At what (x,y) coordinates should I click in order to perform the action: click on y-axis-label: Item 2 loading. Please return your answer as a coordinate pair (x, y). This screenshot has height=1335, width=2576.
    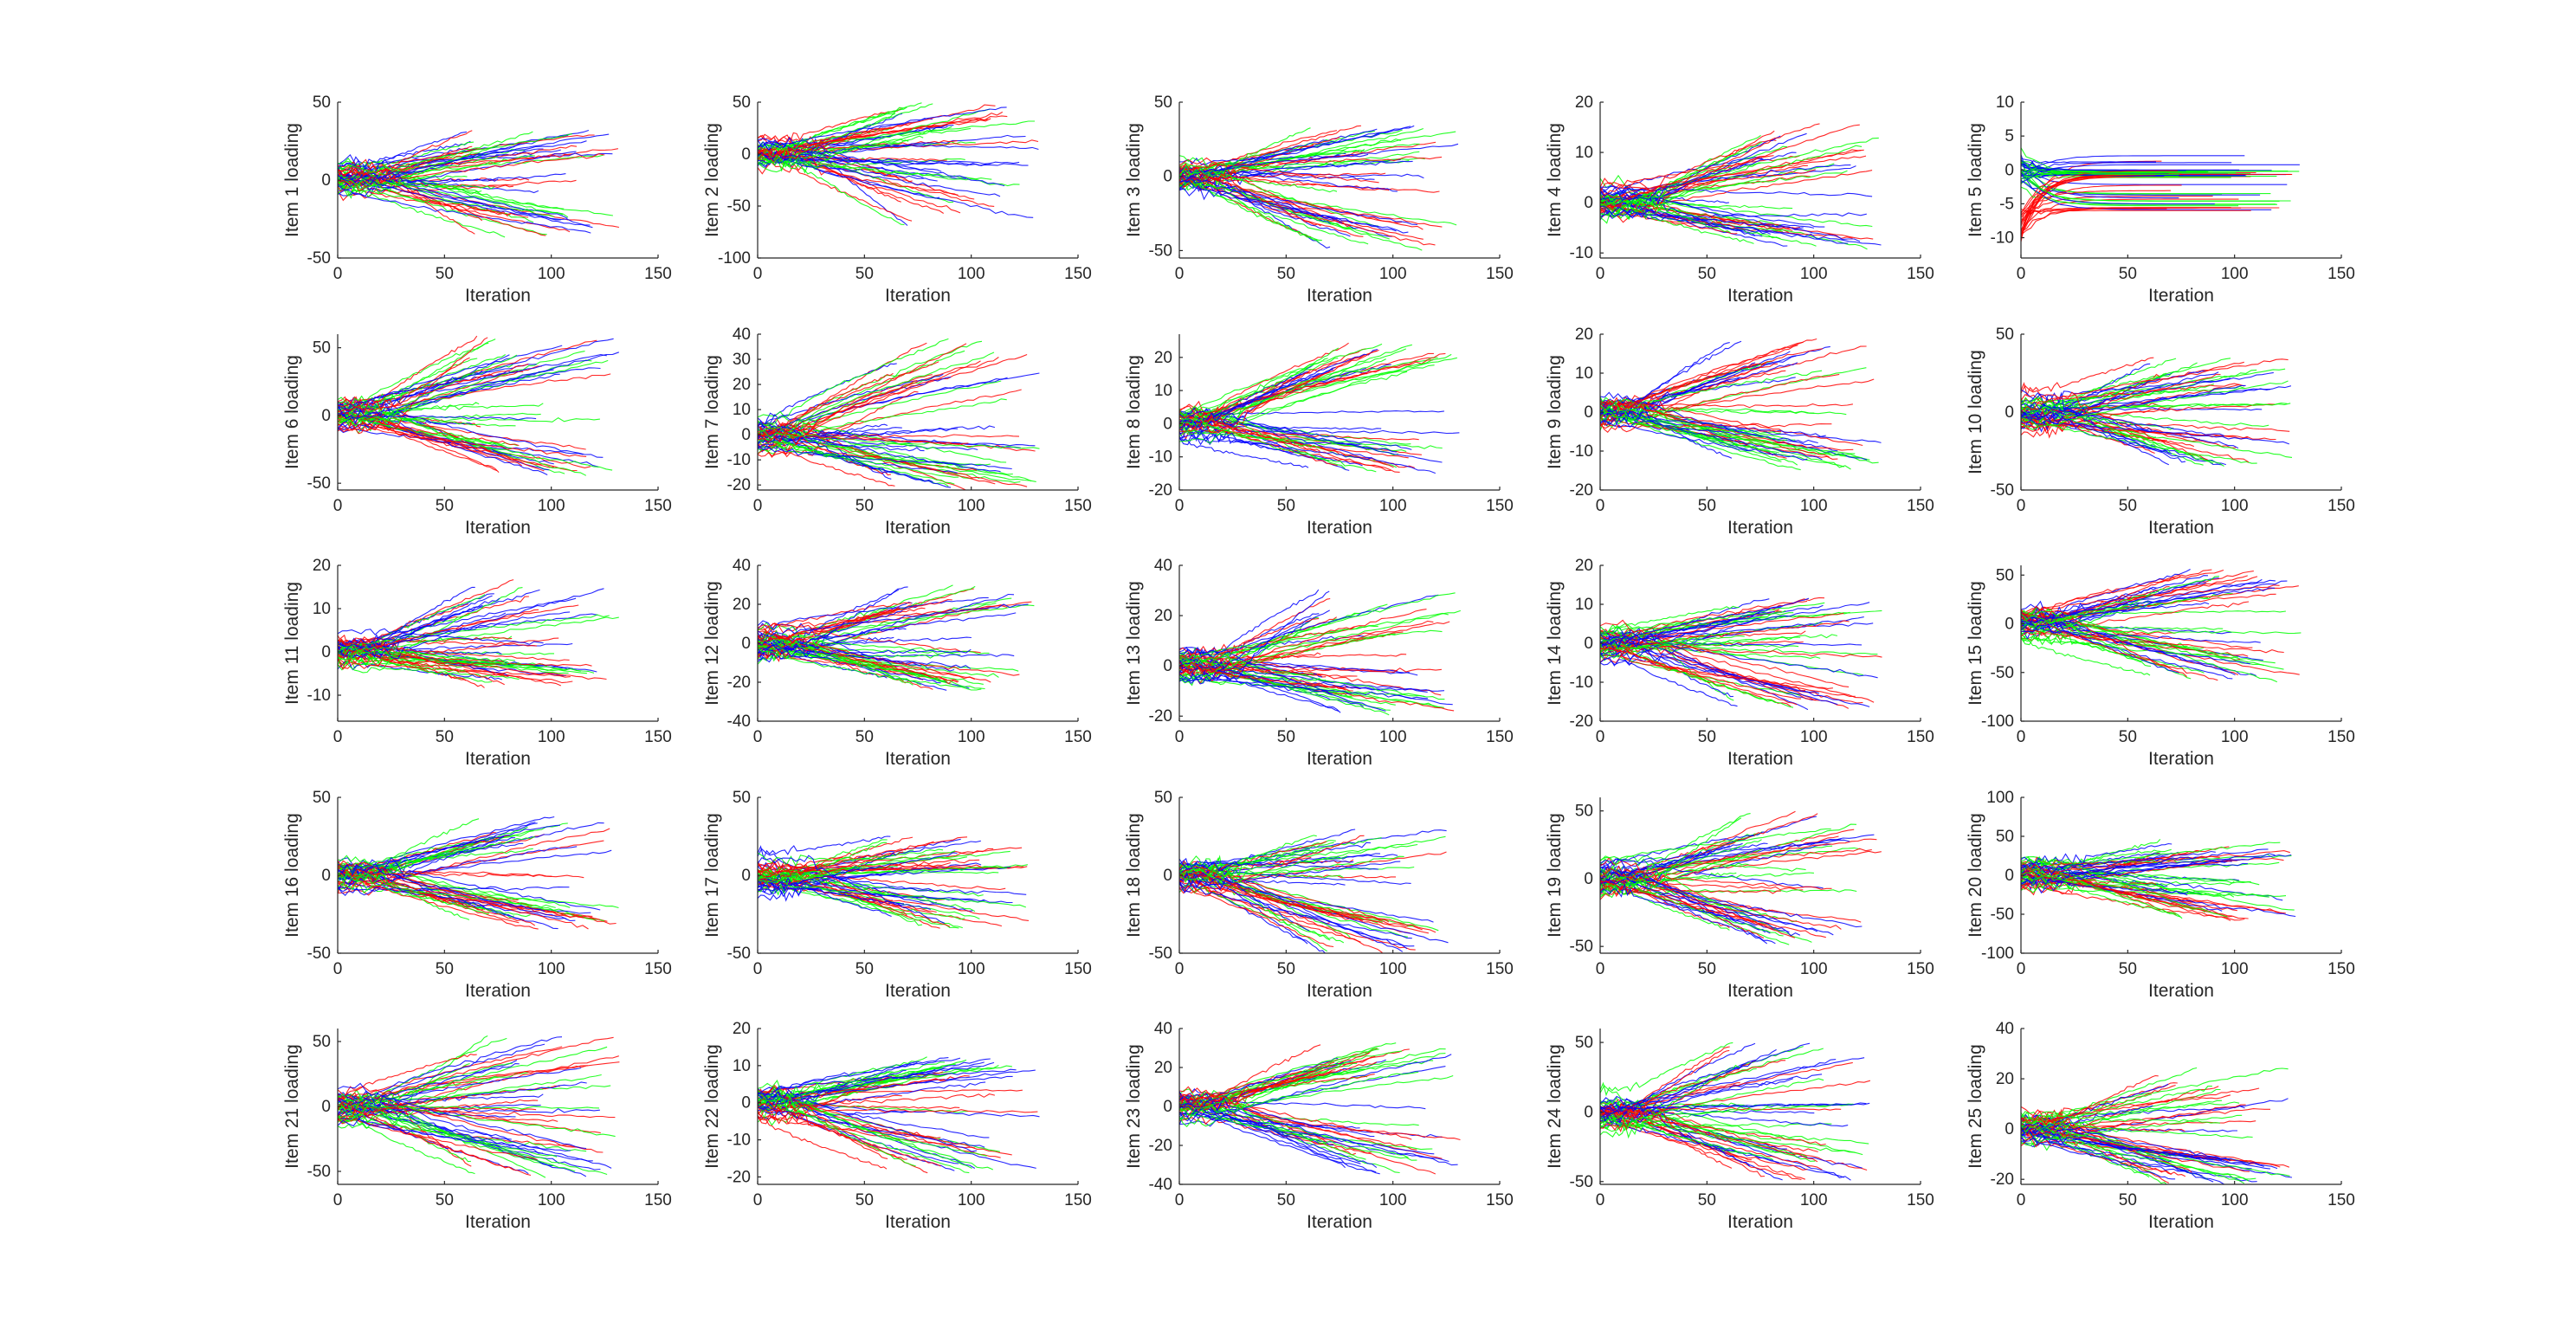
    Looking at the image, I should click on (712, 180).